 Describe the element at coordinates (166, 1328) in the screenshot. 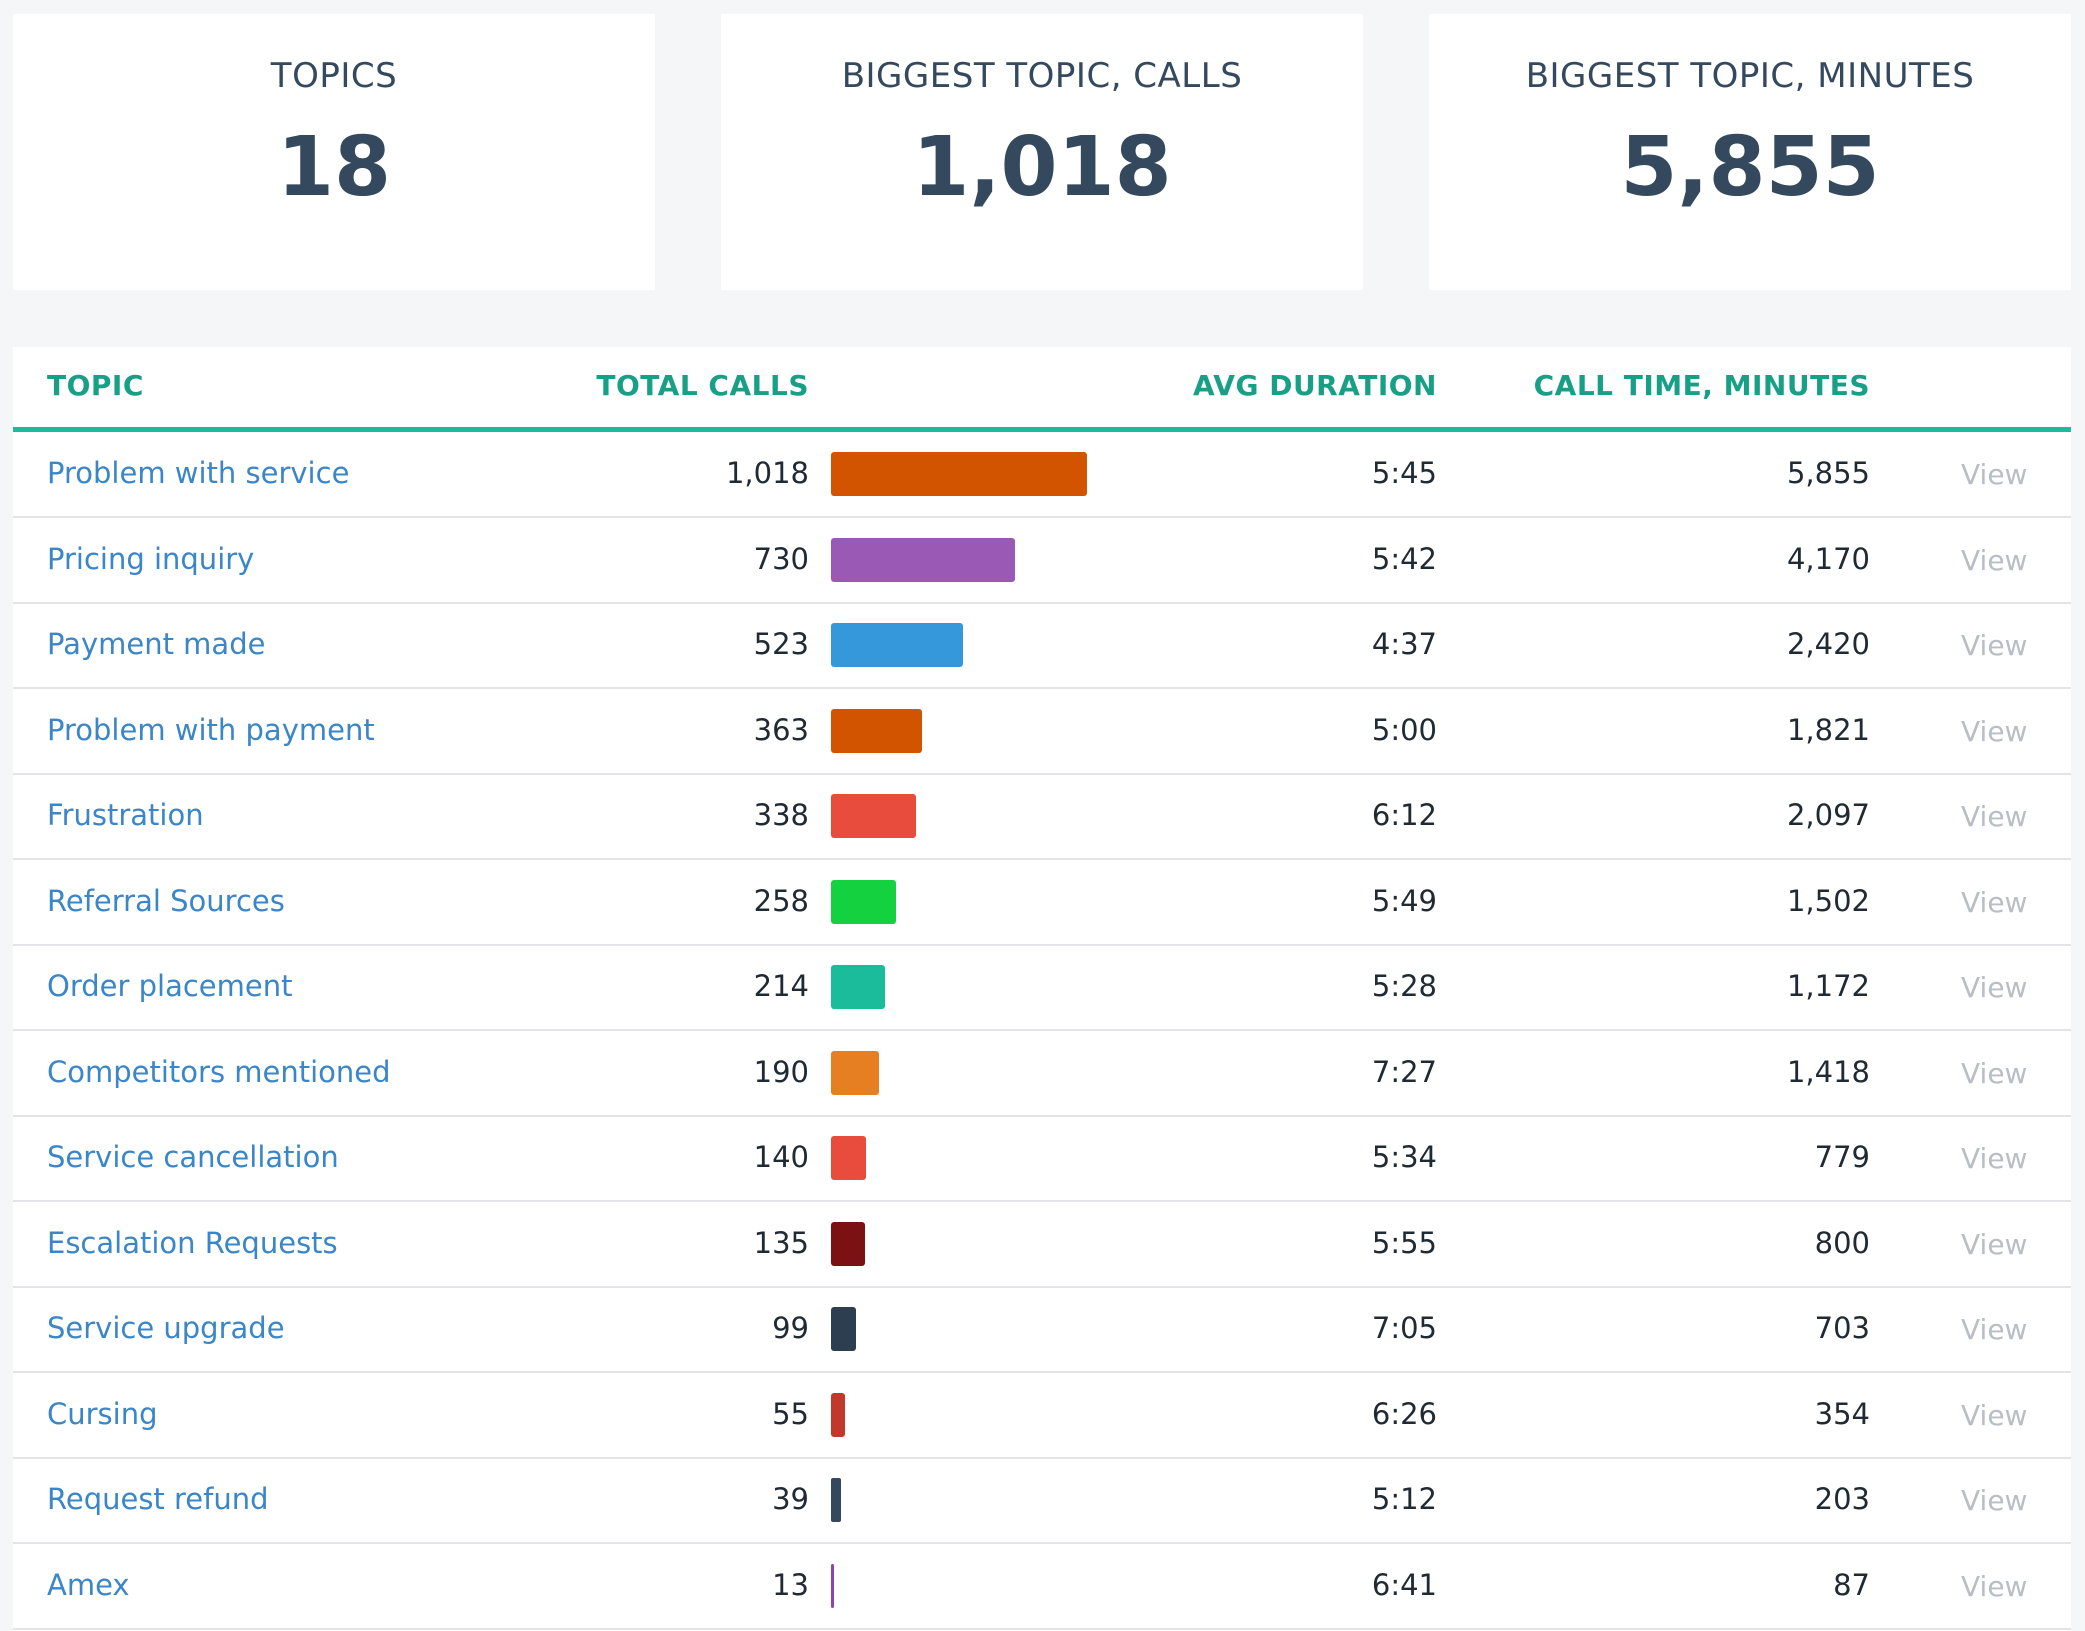

I see `topic-link: Service upgrade` at that location.